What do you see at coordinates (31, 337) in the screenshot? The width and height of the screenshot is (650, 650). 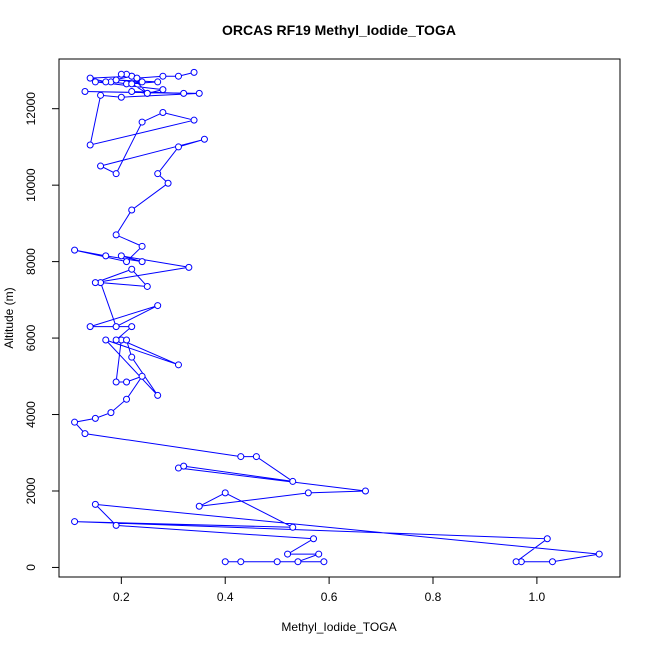 I see `y-tick-label: 6000` at bounding box center [31, 337].